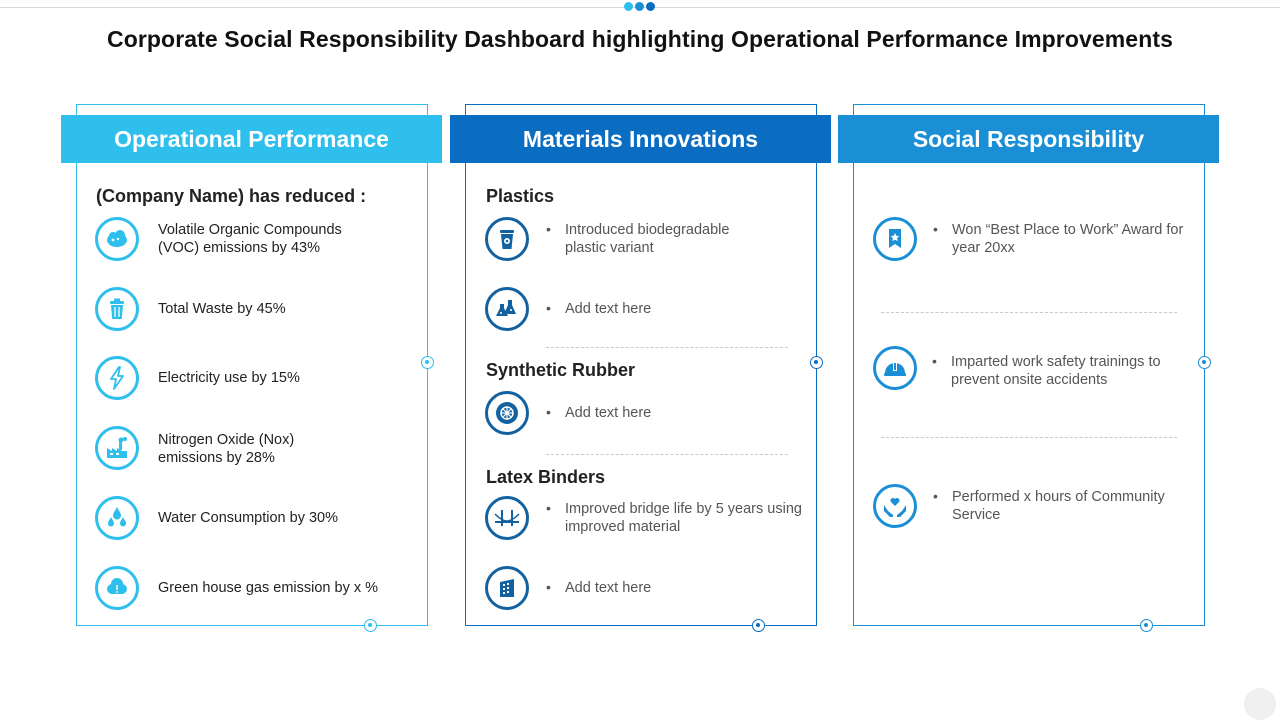  What do you see at coordinates (1260, 704) in the screenshot?
I see `corner-nav-button` at bounding box center [1260, 704].